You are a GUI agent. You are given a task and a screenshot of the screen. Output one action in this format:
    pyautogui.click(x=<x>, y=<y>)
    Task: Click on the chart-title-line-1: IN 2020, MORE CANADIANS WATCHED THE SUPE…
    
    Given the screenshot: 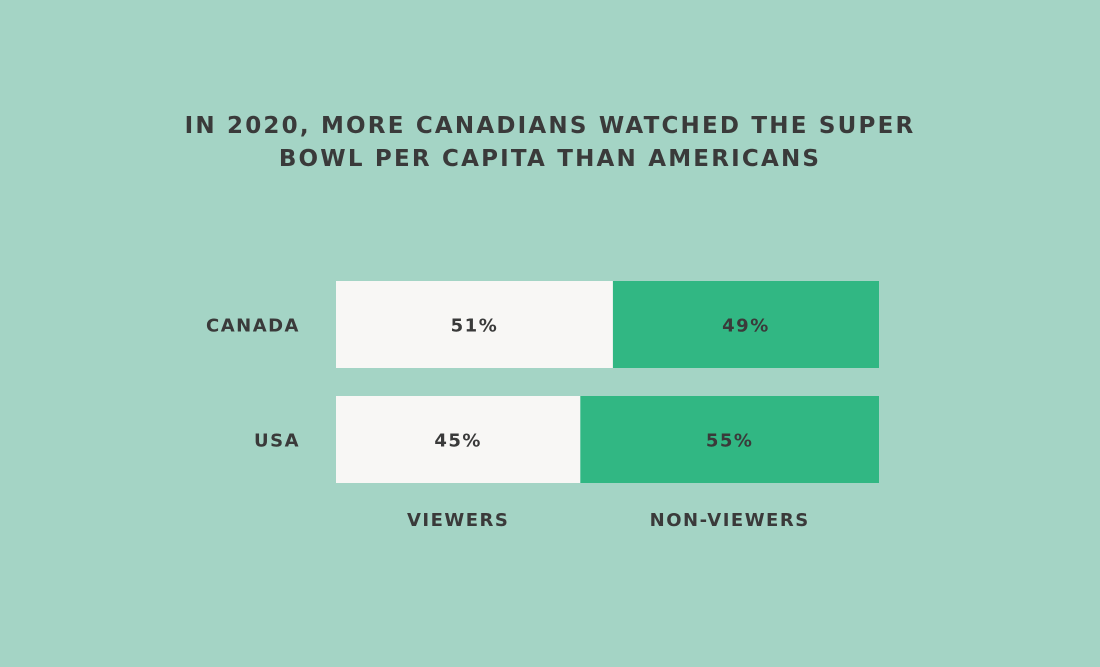 What is the action you would take?
    pyautogui.click(x=550, y=126)
    